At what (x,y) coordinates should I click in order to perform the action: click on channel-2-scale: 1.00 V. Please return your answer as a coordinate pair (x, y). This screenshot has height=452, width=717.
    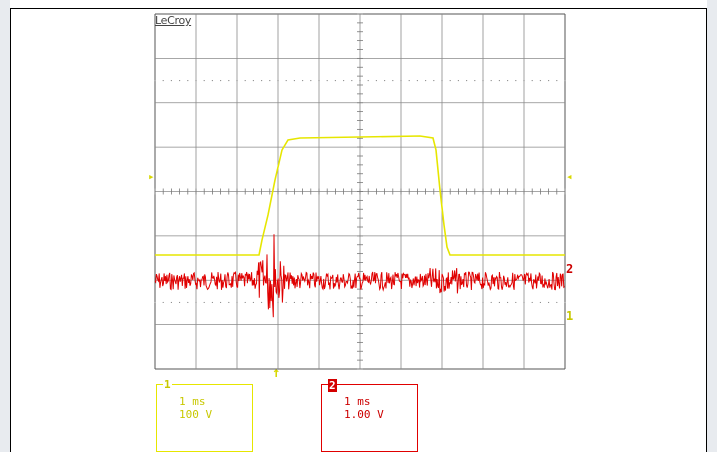
    Looking at the image, I should click on (364, 414).